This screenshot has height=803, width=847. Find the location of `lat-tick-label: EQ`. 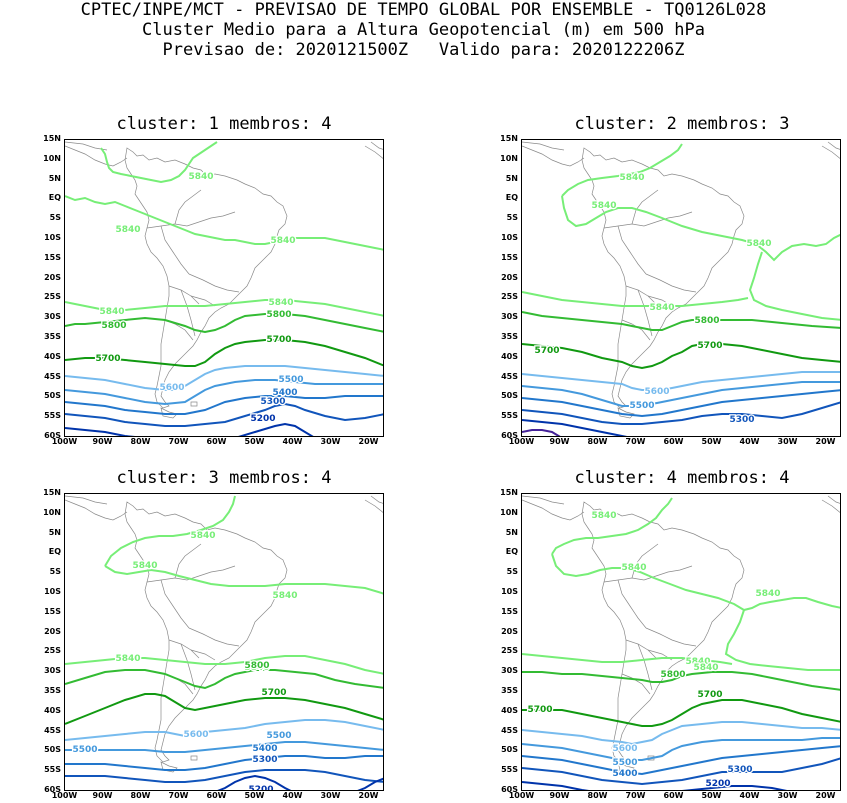

lat-tick-label: EQ is located at coordinates (511, 552).